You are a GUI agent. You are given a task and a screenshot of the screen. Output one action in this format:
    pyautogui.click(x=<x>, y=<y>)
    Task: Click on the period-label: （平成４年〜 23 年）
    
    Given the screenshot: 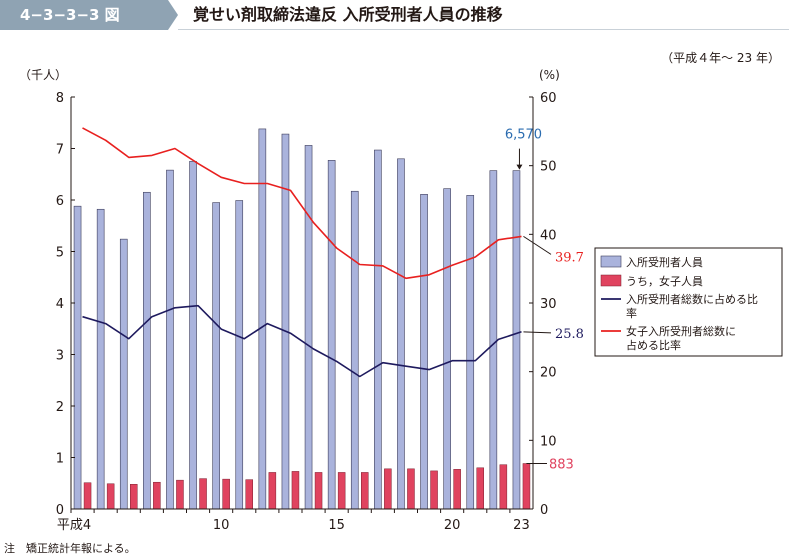 What is the action you would take?
    pyautogui.click(x=720, y=58)
    